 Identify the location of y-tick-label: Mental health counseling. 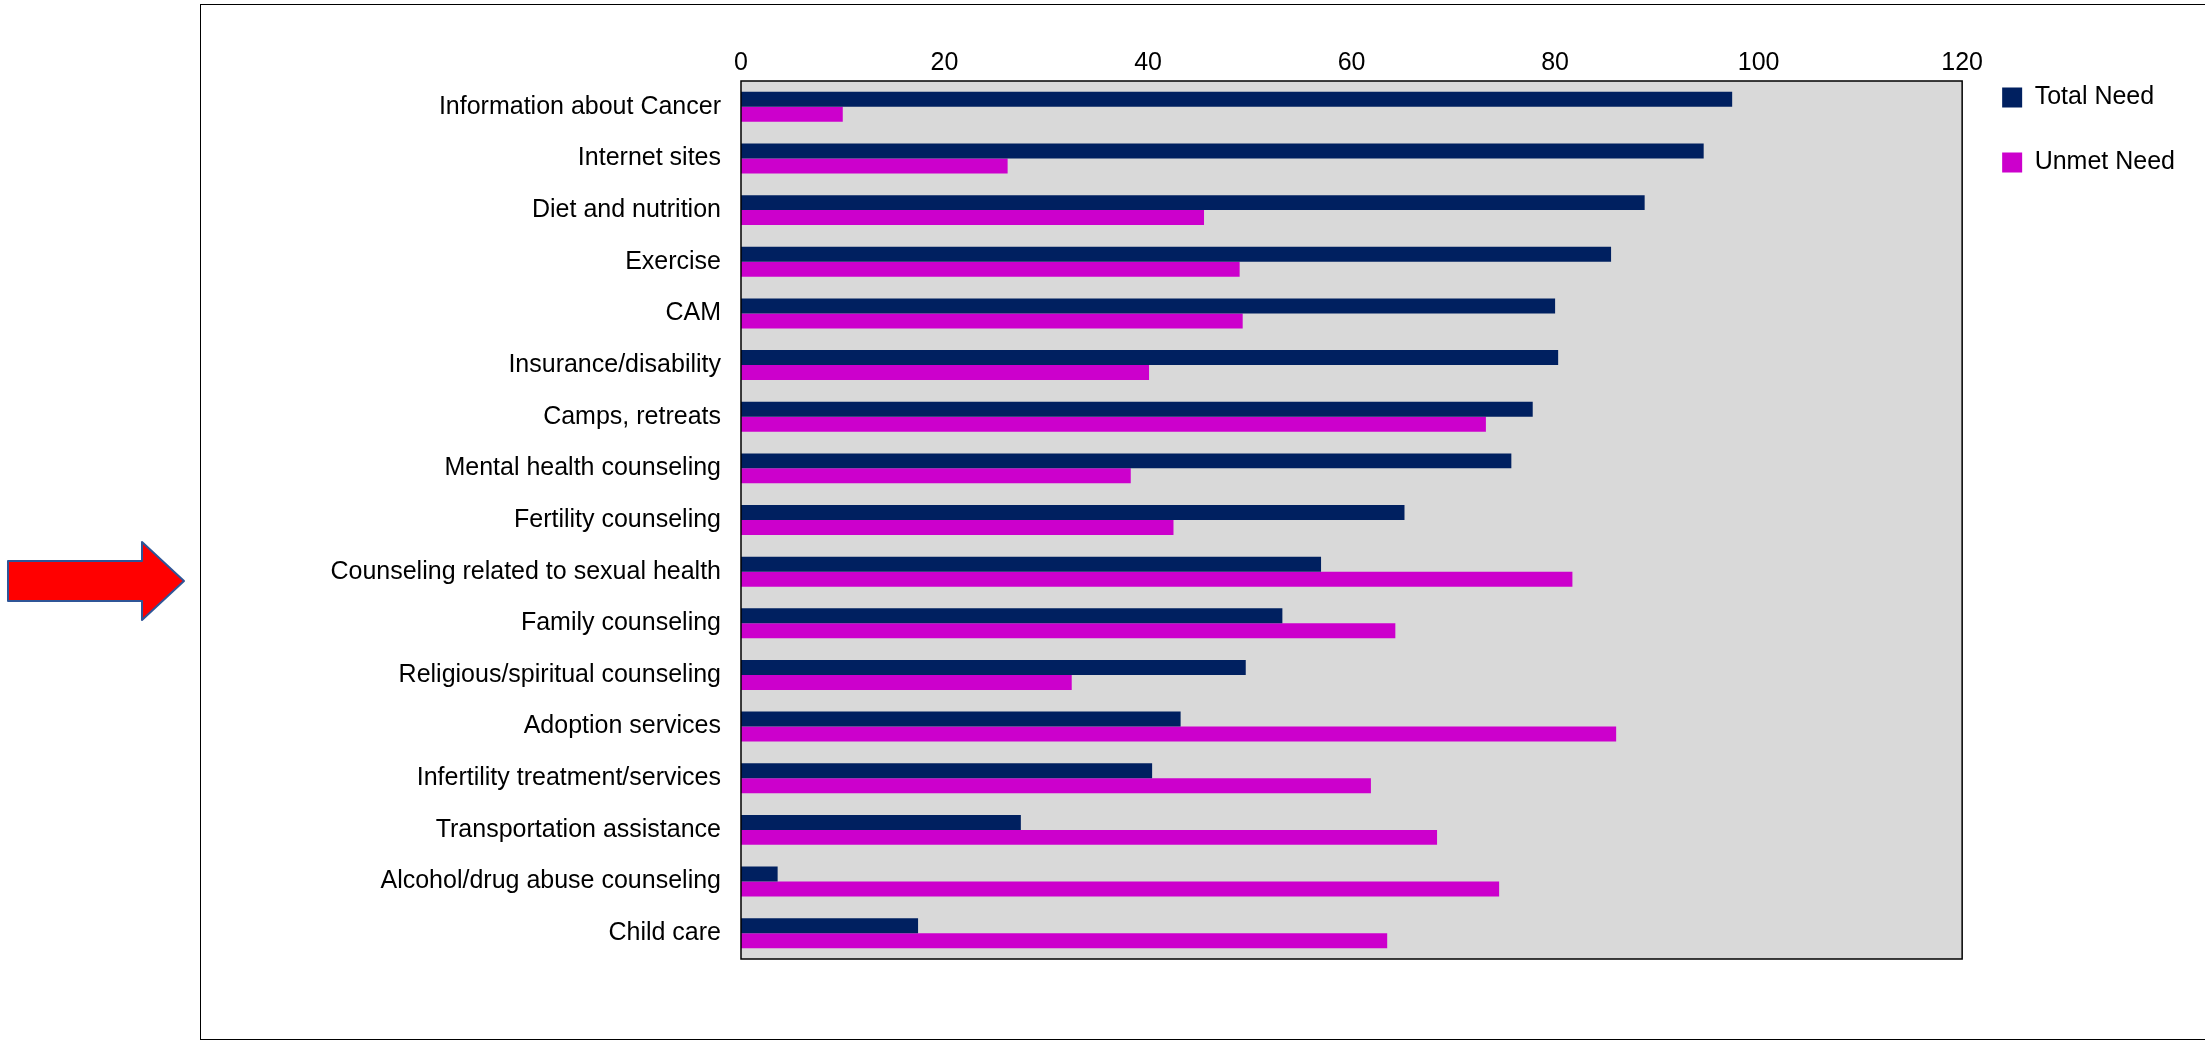
(582, 466).